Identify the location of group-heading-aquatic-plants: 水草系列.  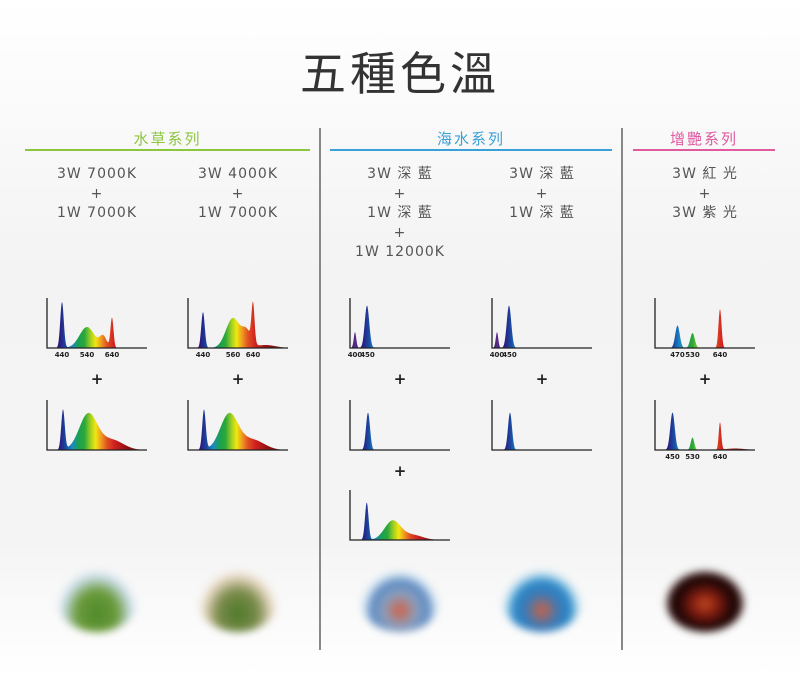
(167, 139).